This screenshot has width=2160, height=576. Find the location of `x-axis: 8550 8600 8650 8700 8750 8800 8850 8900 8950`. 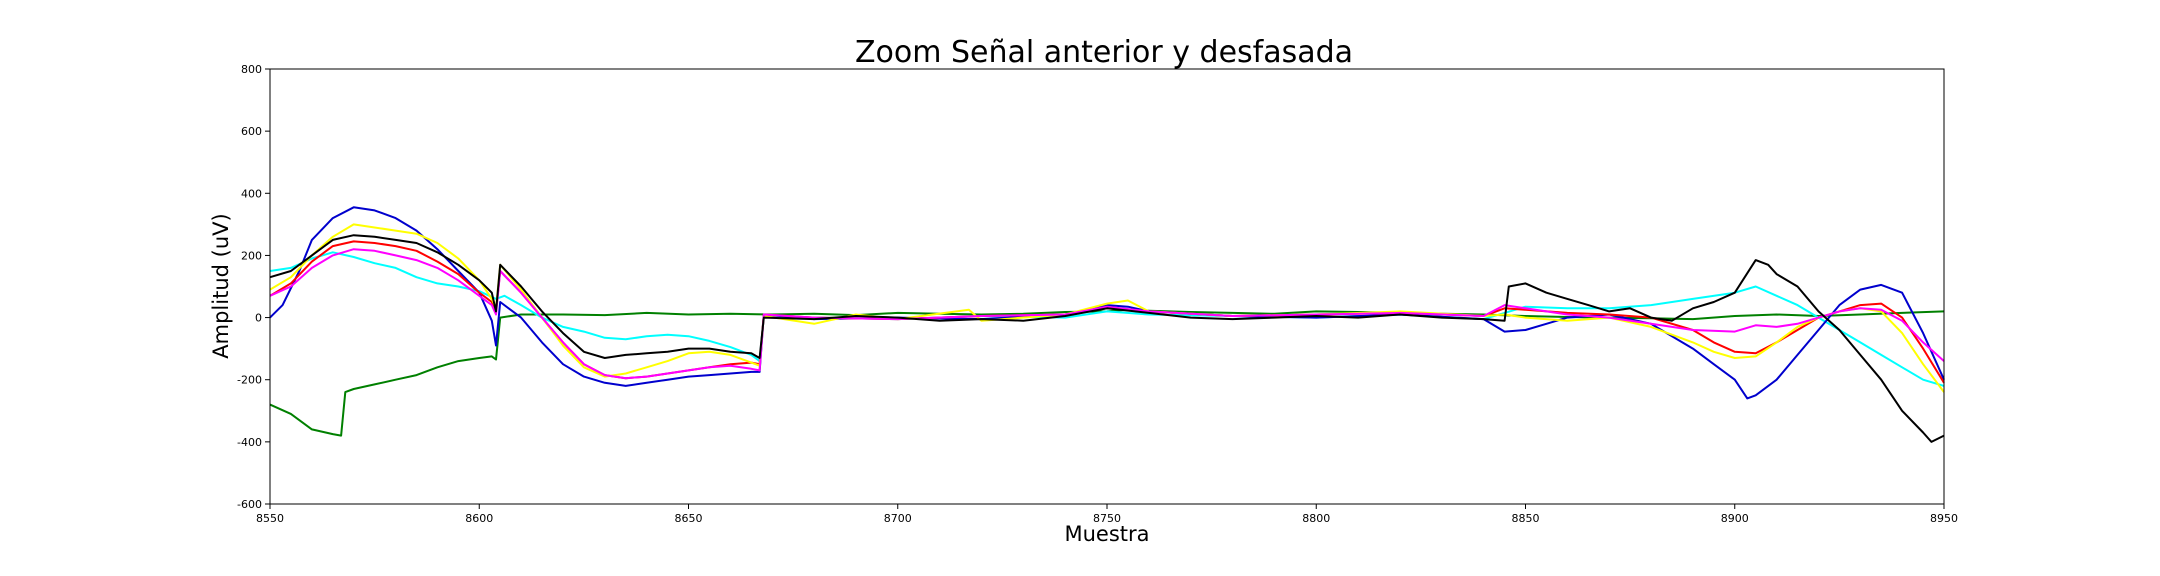

x-axis: 8550 8600 8650 8700 8750 8800 8850 8900 8950 is located at coordinates (1107, 514).